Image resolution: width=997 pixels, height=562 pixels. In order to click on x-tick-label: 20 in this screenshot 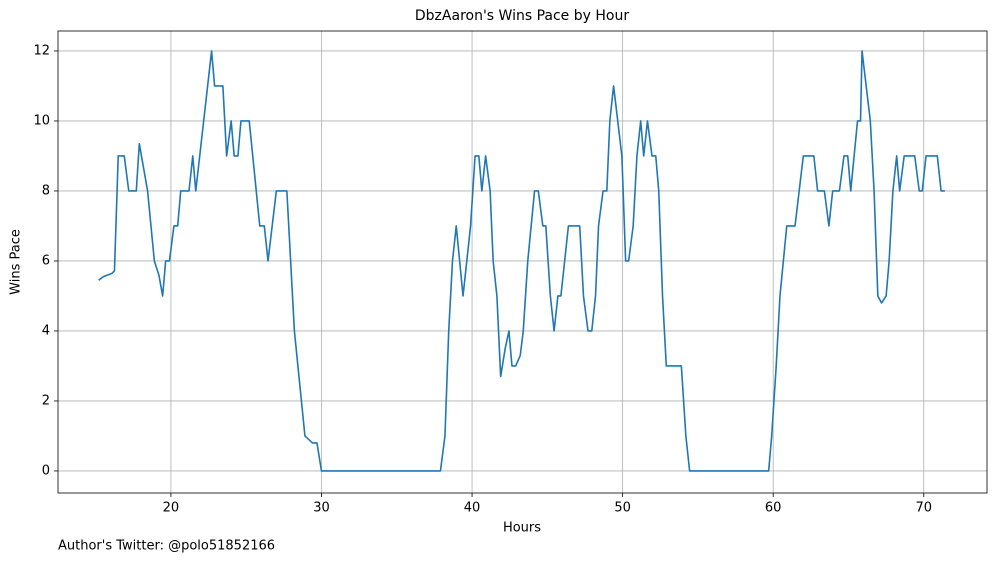, I will do `click(171, 508)`.